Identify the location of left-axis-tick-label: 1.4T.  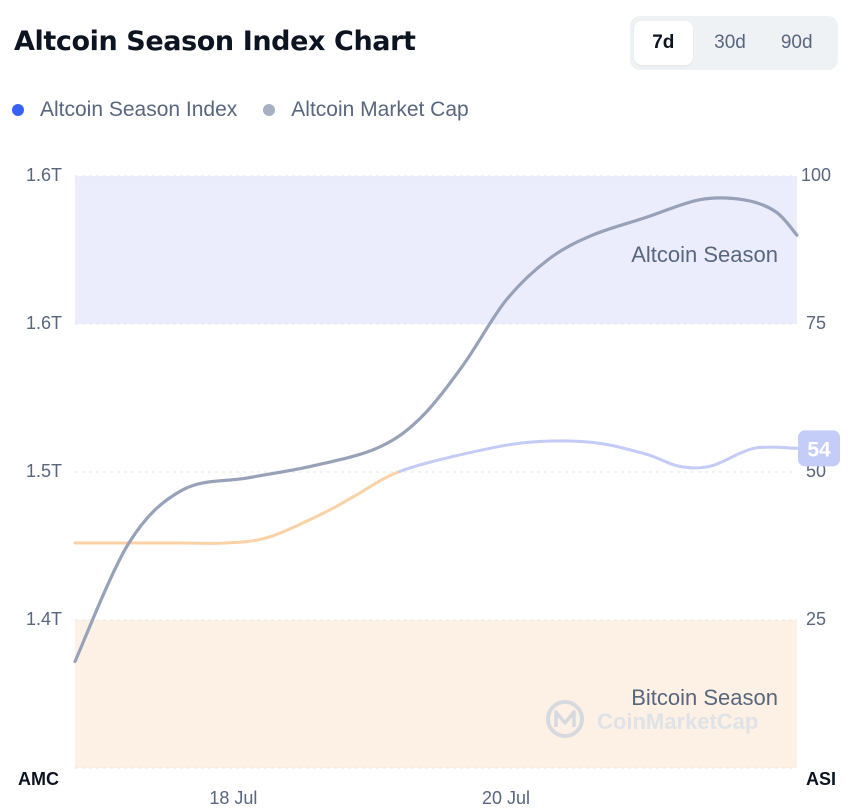
(44, 619).